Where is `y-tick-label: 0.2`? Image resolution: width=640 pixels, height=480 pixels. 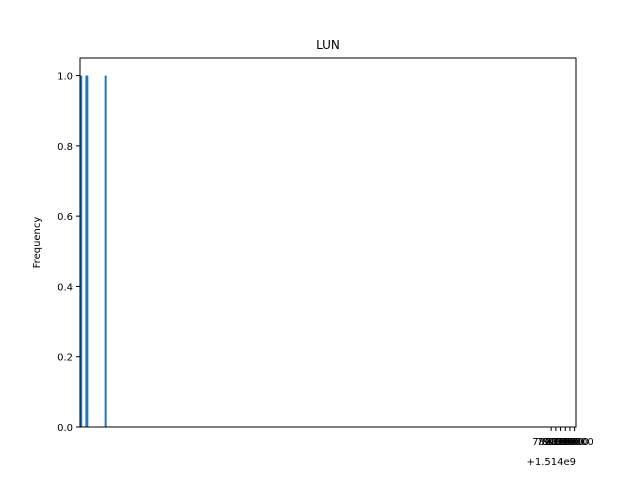 y-tick-label: 0.2 is located at coordinates (65, 358).